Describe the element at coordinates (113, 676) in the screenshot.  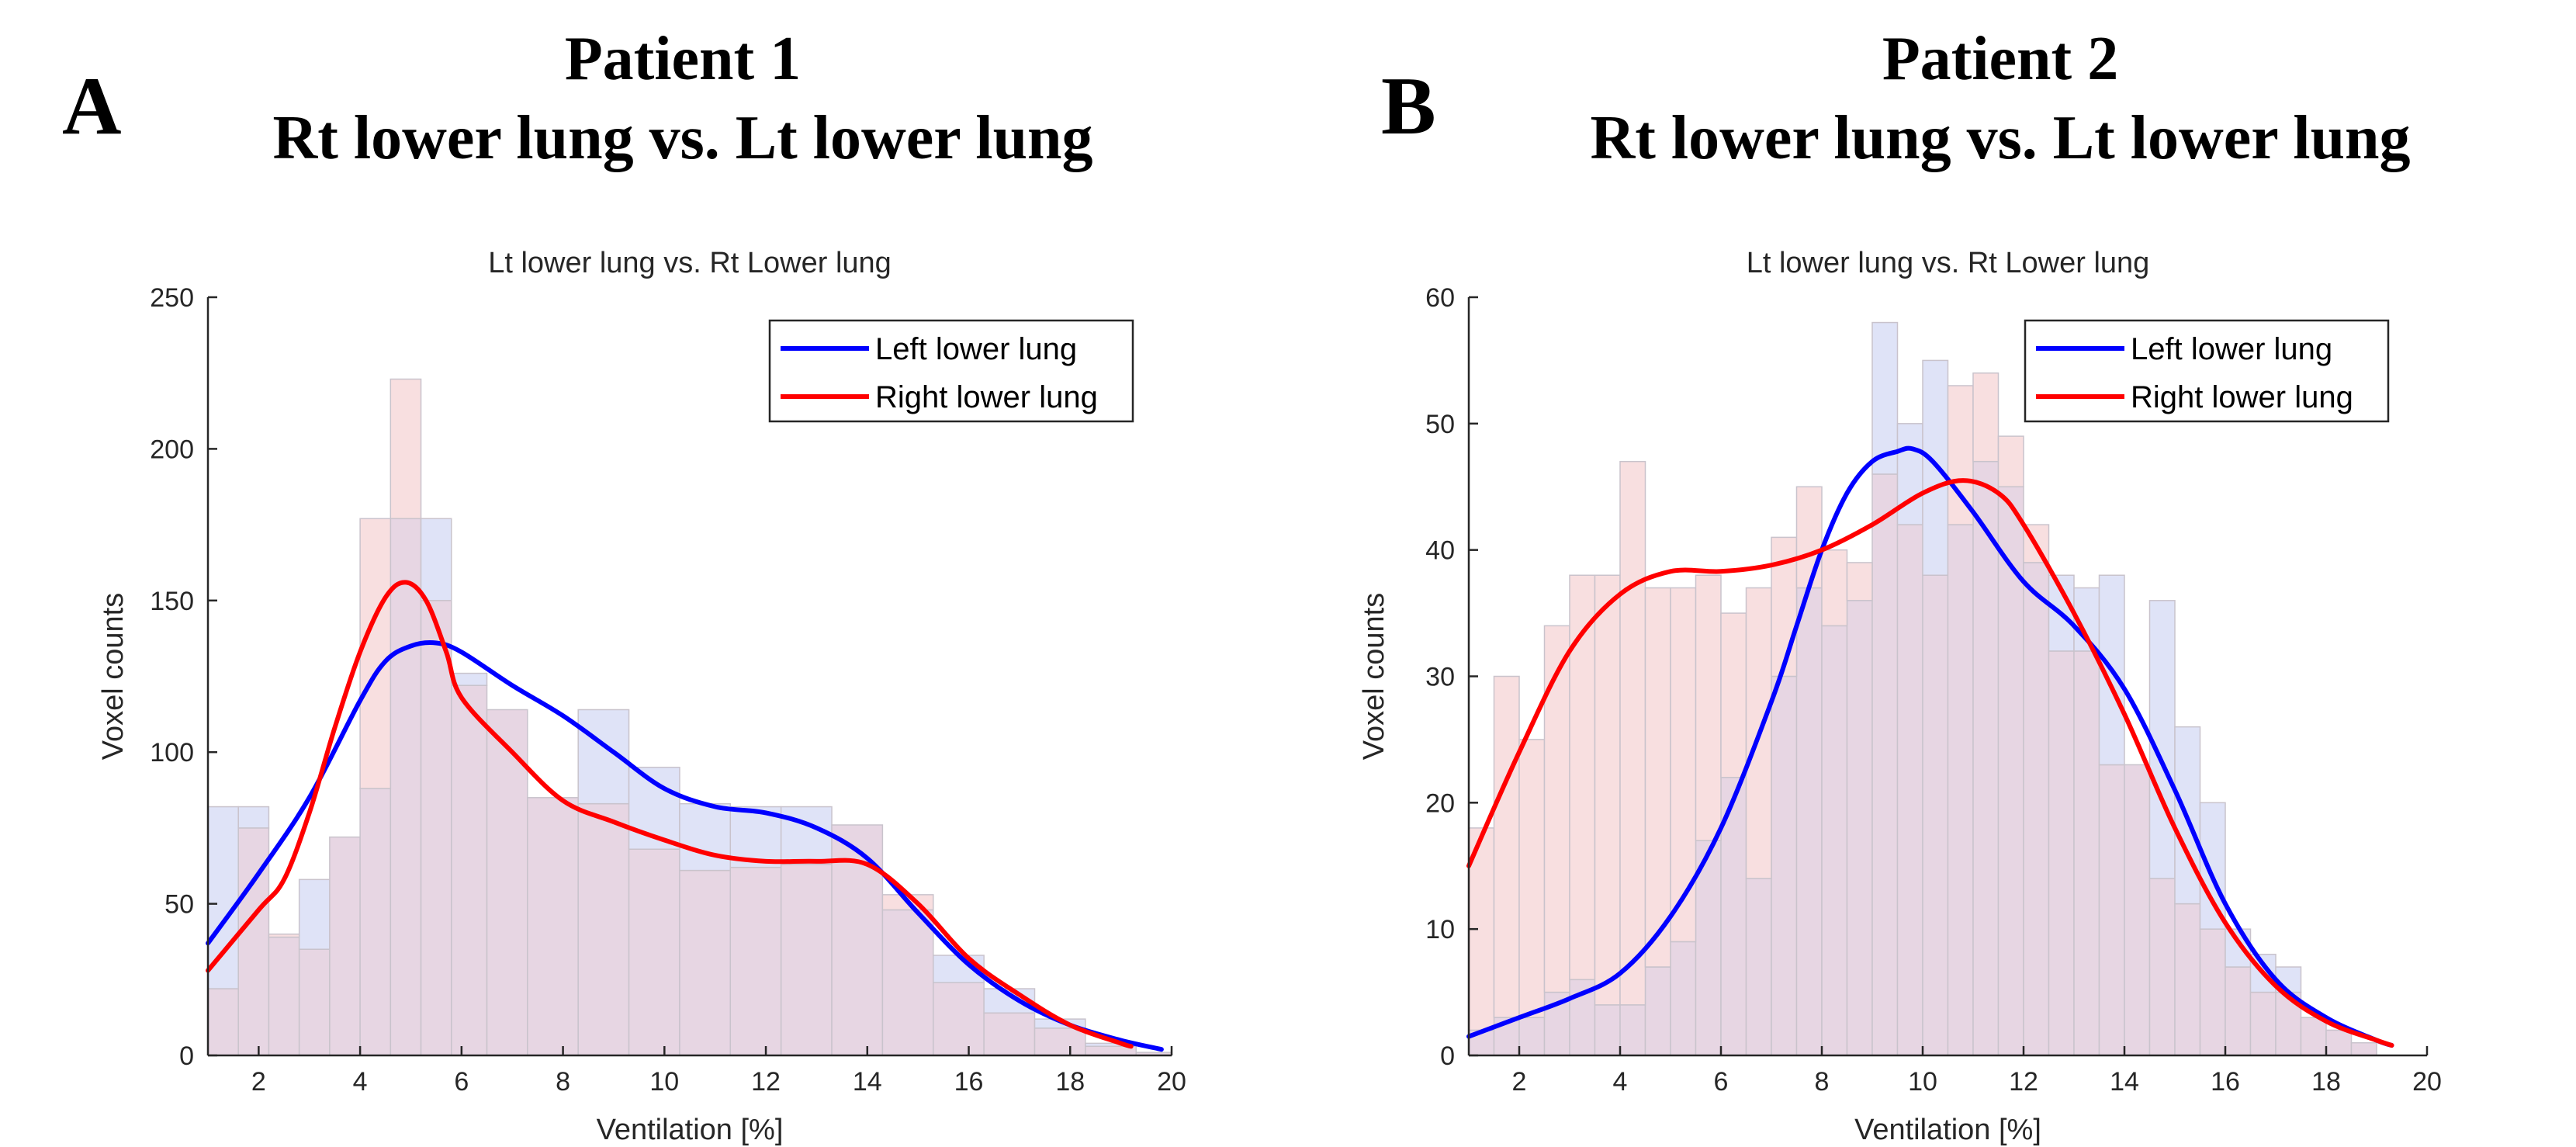
I see `y-axis-label: Voxel counts` at that location.